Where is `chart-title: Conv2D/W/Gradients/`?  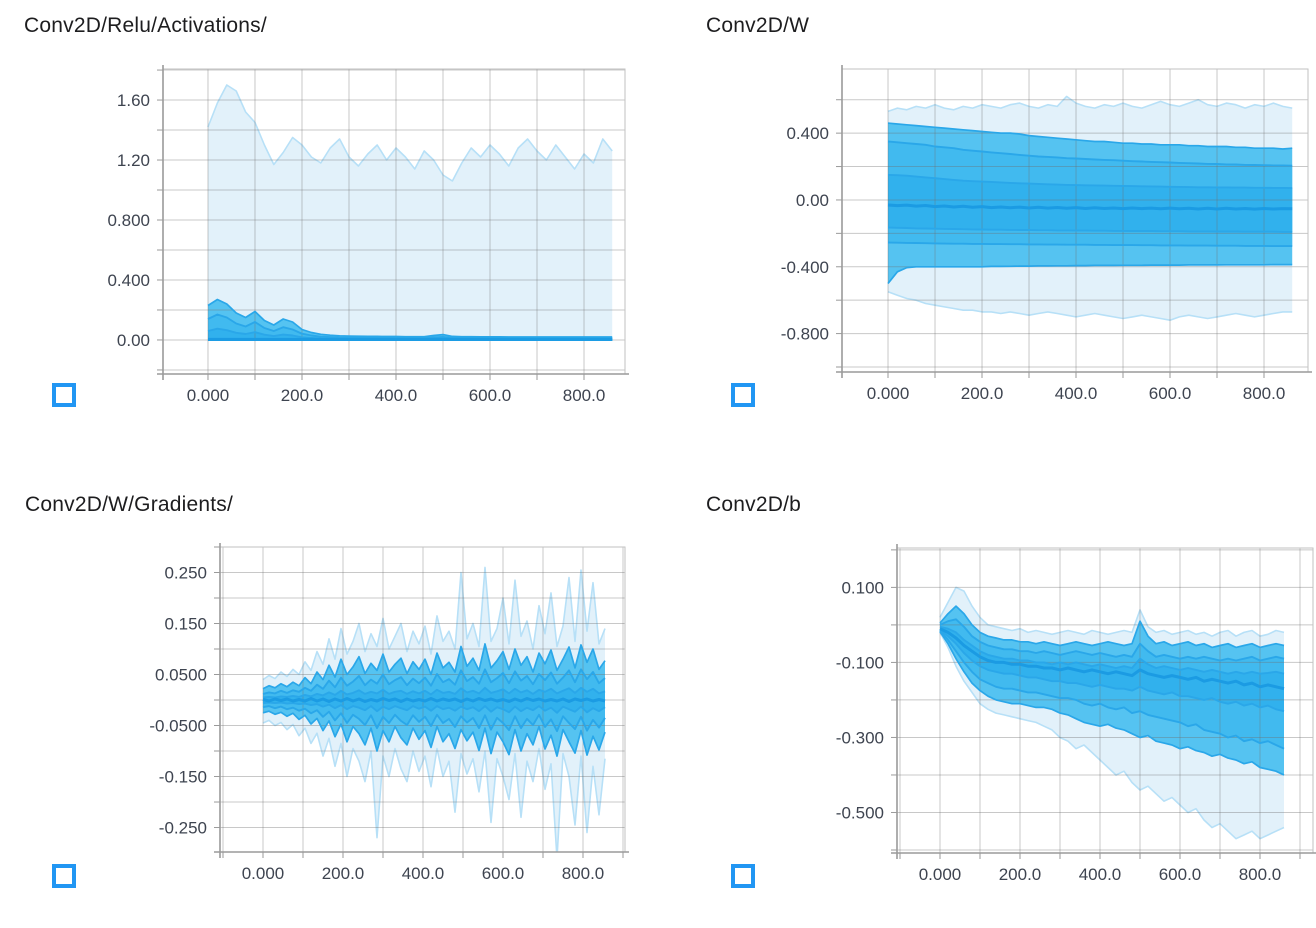
chart-title: Conv2D/W/Gradients/ is located at coordinates (129, 504).